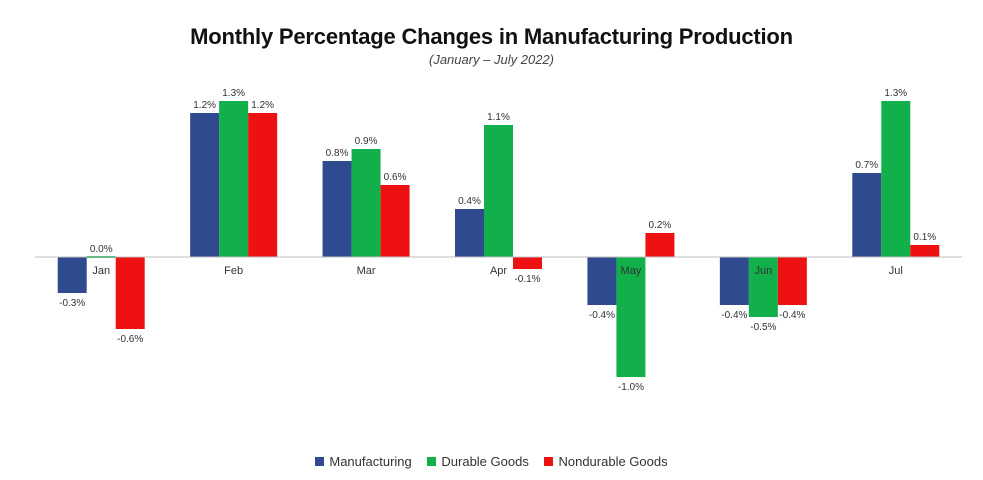  I want to click on data-label-nondurable-goods-feb: 1.2%, so click(262, 105).